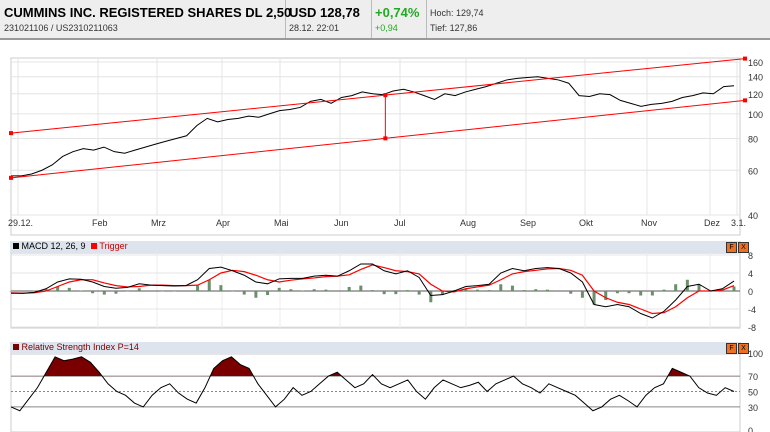  Describe the element at coordinates (755, 63) in the screenshot. I see `y-tick-label: 160` at that location.